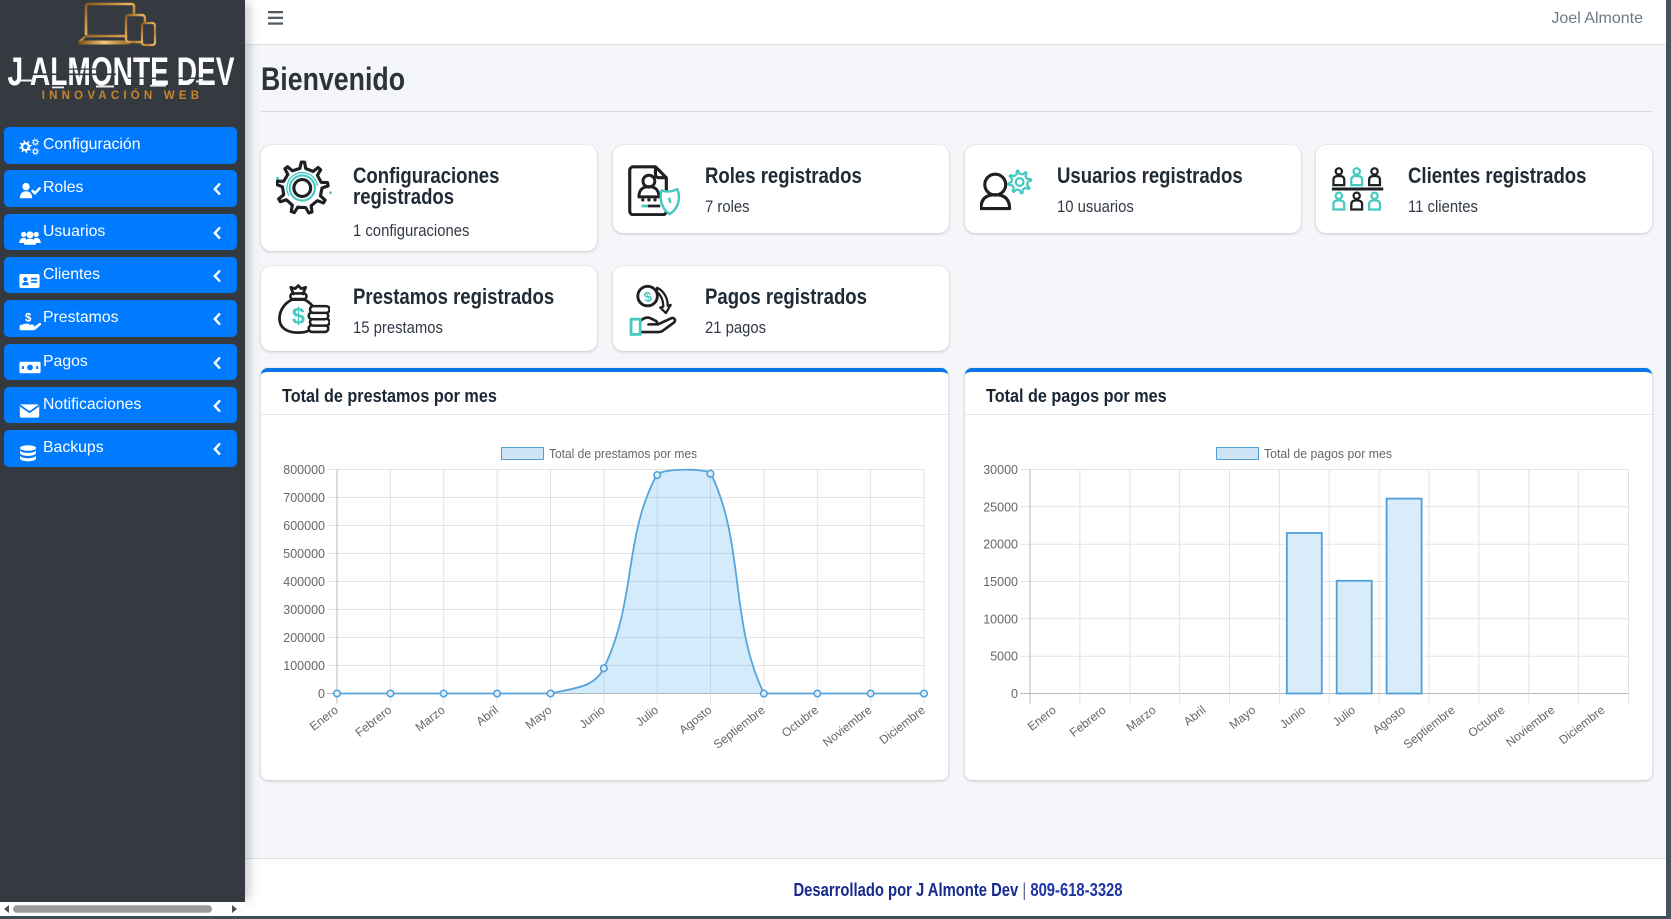 The height and width of the screenshot is (919, 1671). I want to click on svg-text: 15000, so click(1000, 582).